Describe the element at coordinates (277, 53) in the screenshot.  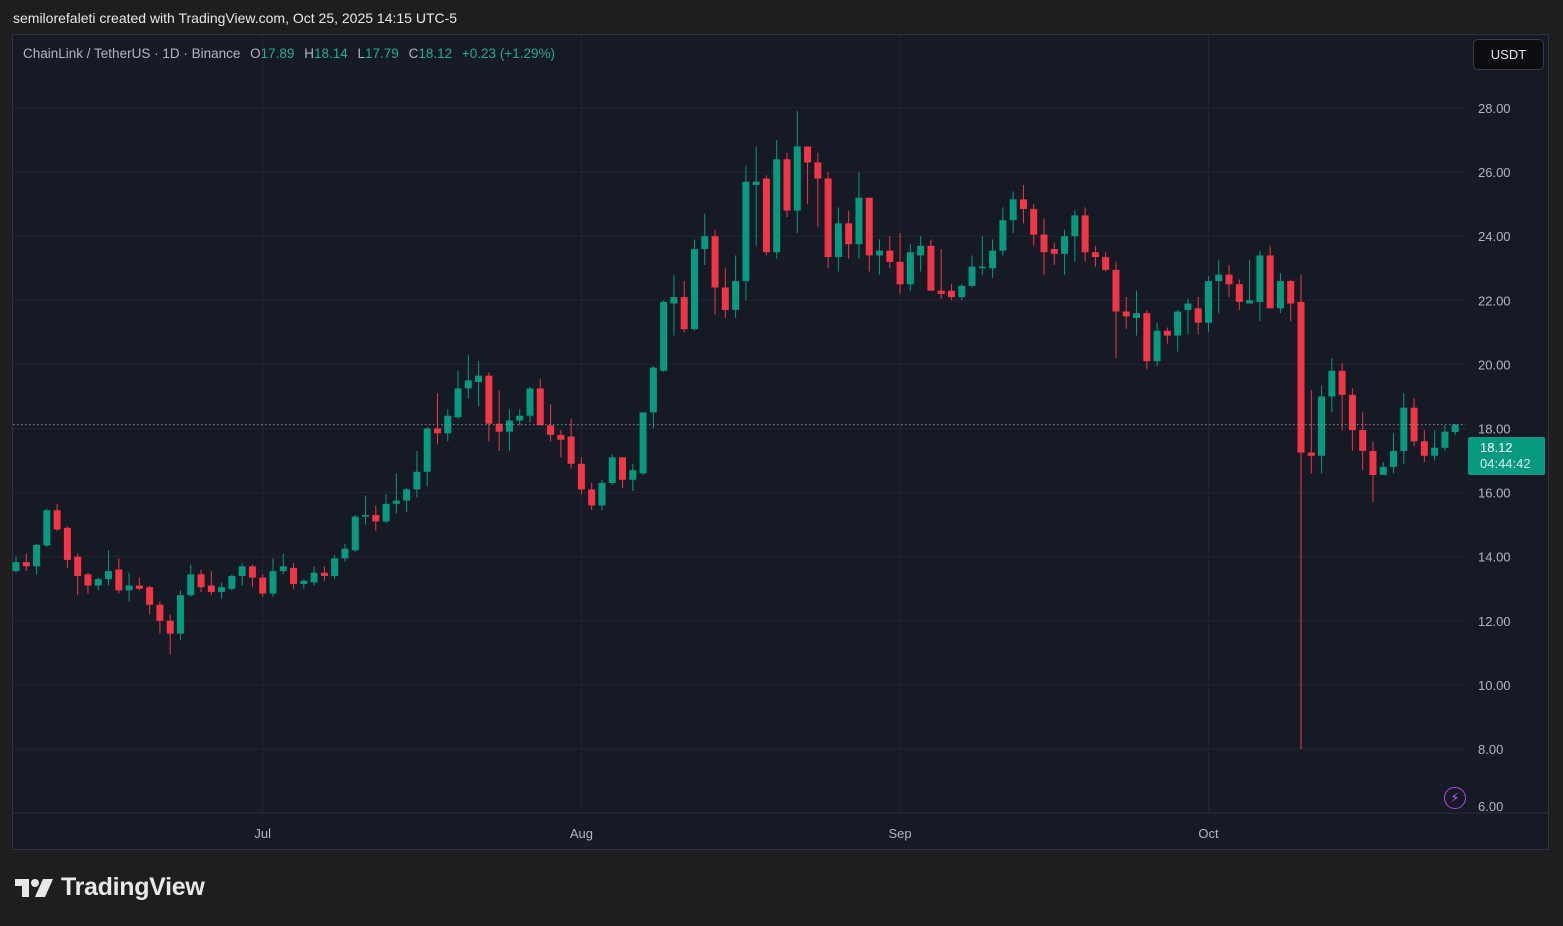
I see `open-value: 17.89` at that location.